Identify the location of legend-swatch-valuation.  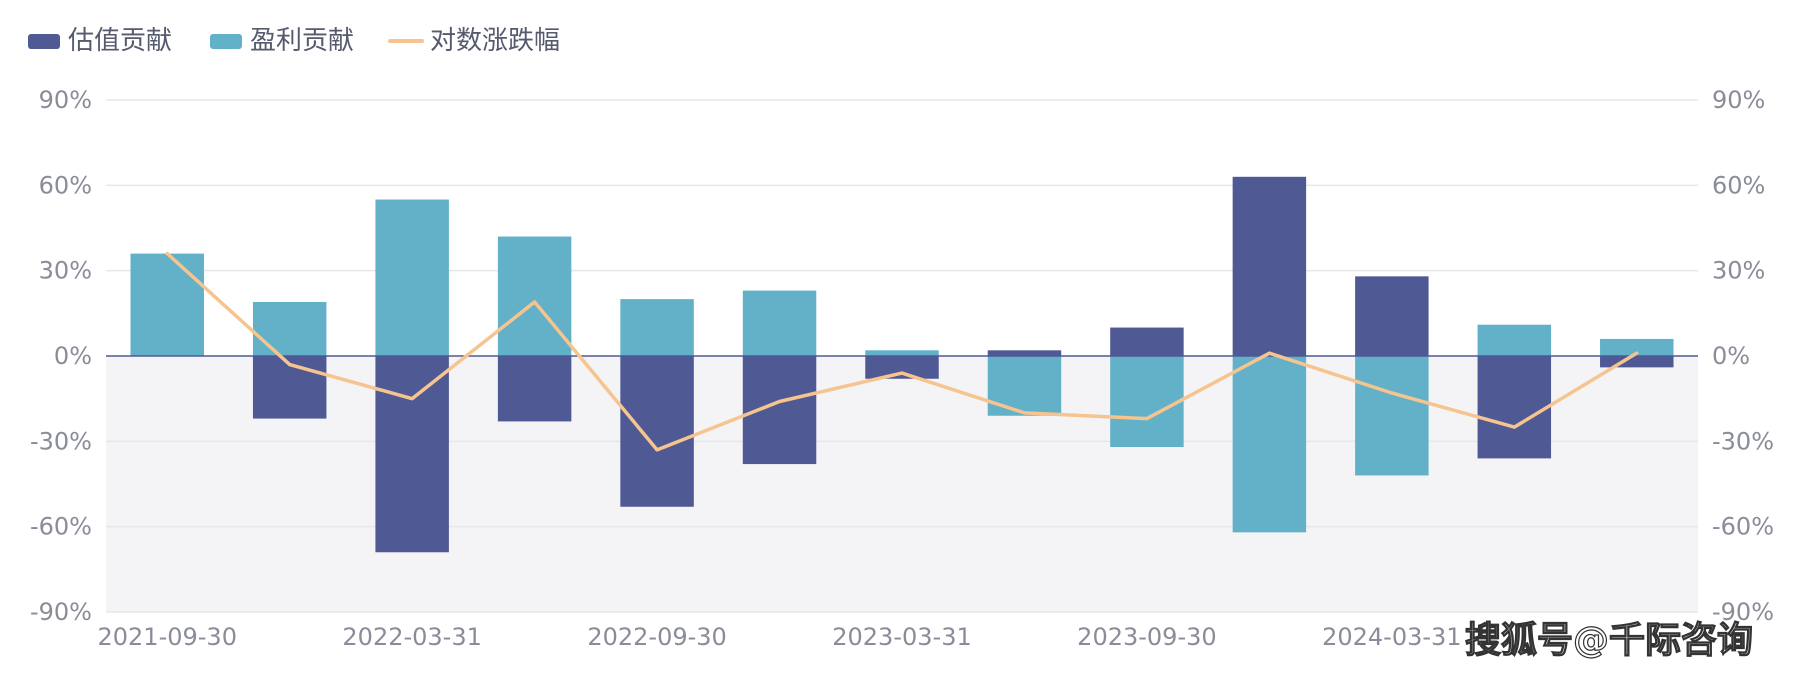
(44, 41).